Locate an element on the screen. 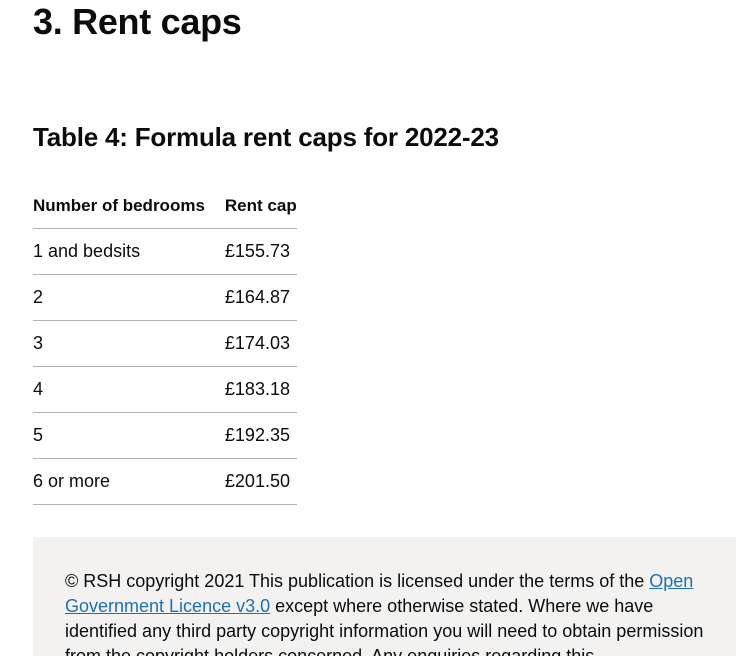 Image resolution: width=736 pixels, height=656 pixels. table-row: 4 £183.18 is located at coordinates (165, 389).